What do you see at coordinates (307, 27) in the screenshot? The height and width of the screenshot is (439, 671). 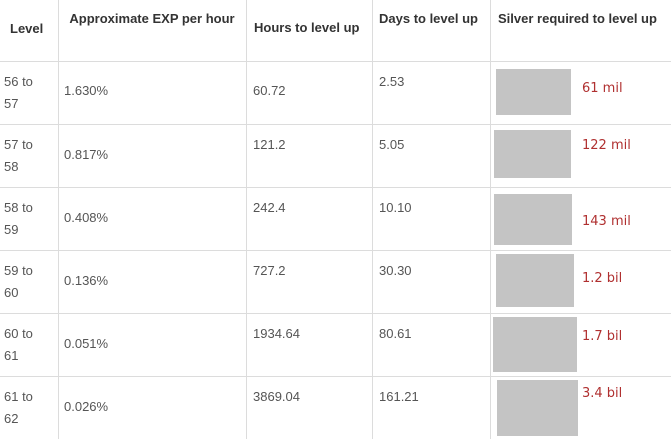 I see `header-hours-to-level: Hours to level up` at bounding box center [307, 27].